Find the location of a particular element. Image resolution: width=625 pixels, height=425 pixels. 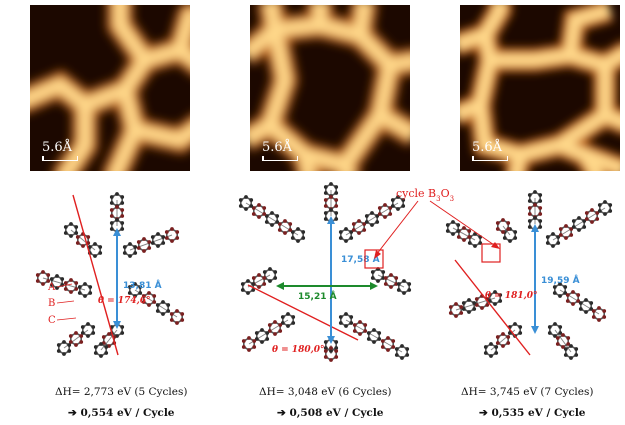

distance-label: 13,81 Å is located at coordinates (142, 285).